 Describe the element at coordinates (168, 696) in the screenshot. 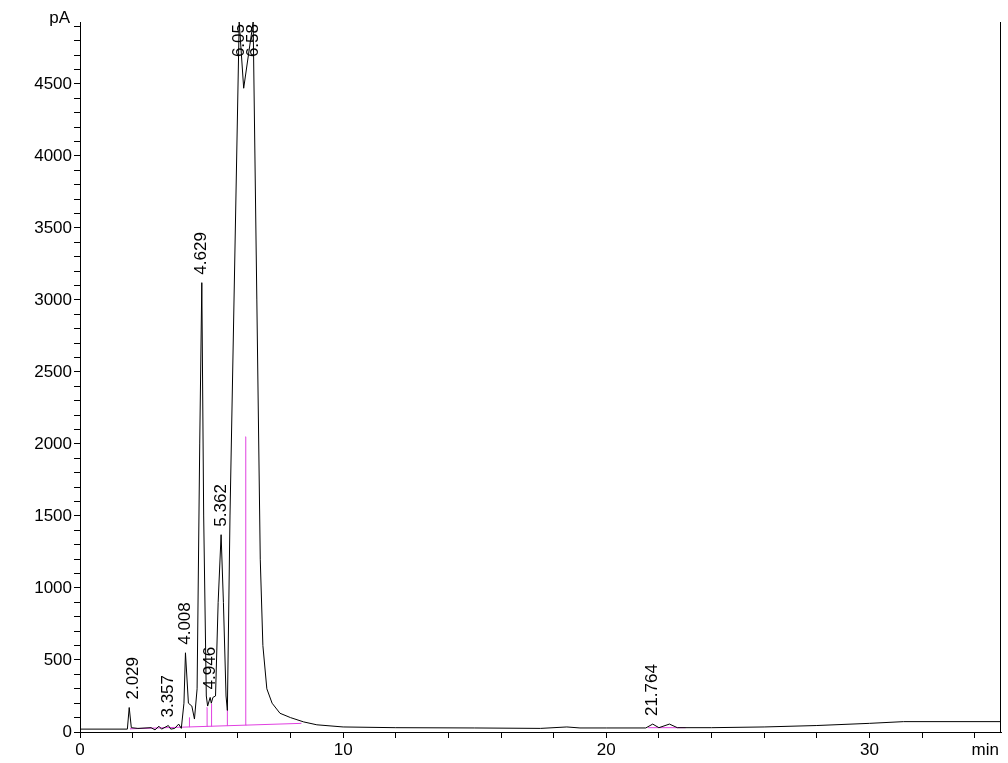

I see `annotation: 3.357` at that location.